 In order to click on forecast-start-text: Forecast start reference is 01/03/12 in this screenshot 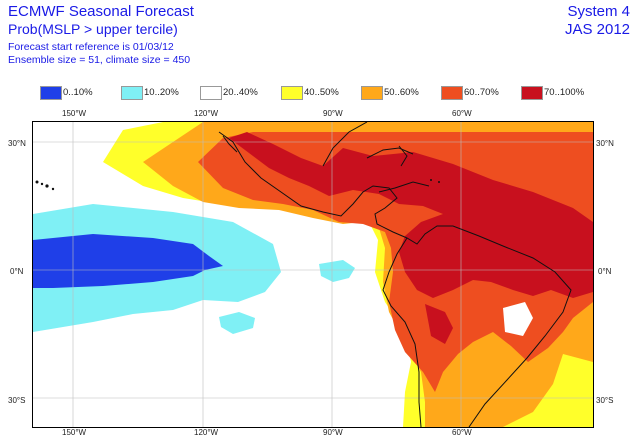, I will do `click(91, 47)`.